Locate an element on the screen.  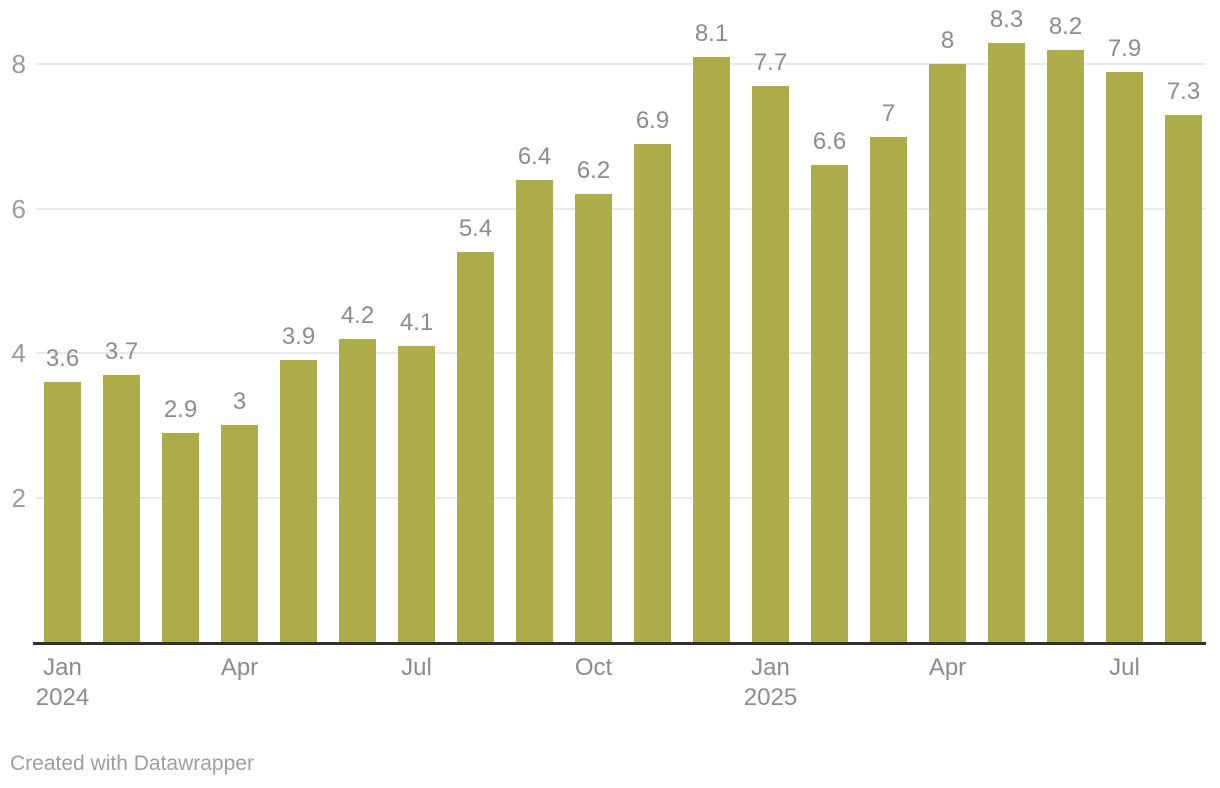
x-tick-year: 2024 is located at coordinates (62, 697).